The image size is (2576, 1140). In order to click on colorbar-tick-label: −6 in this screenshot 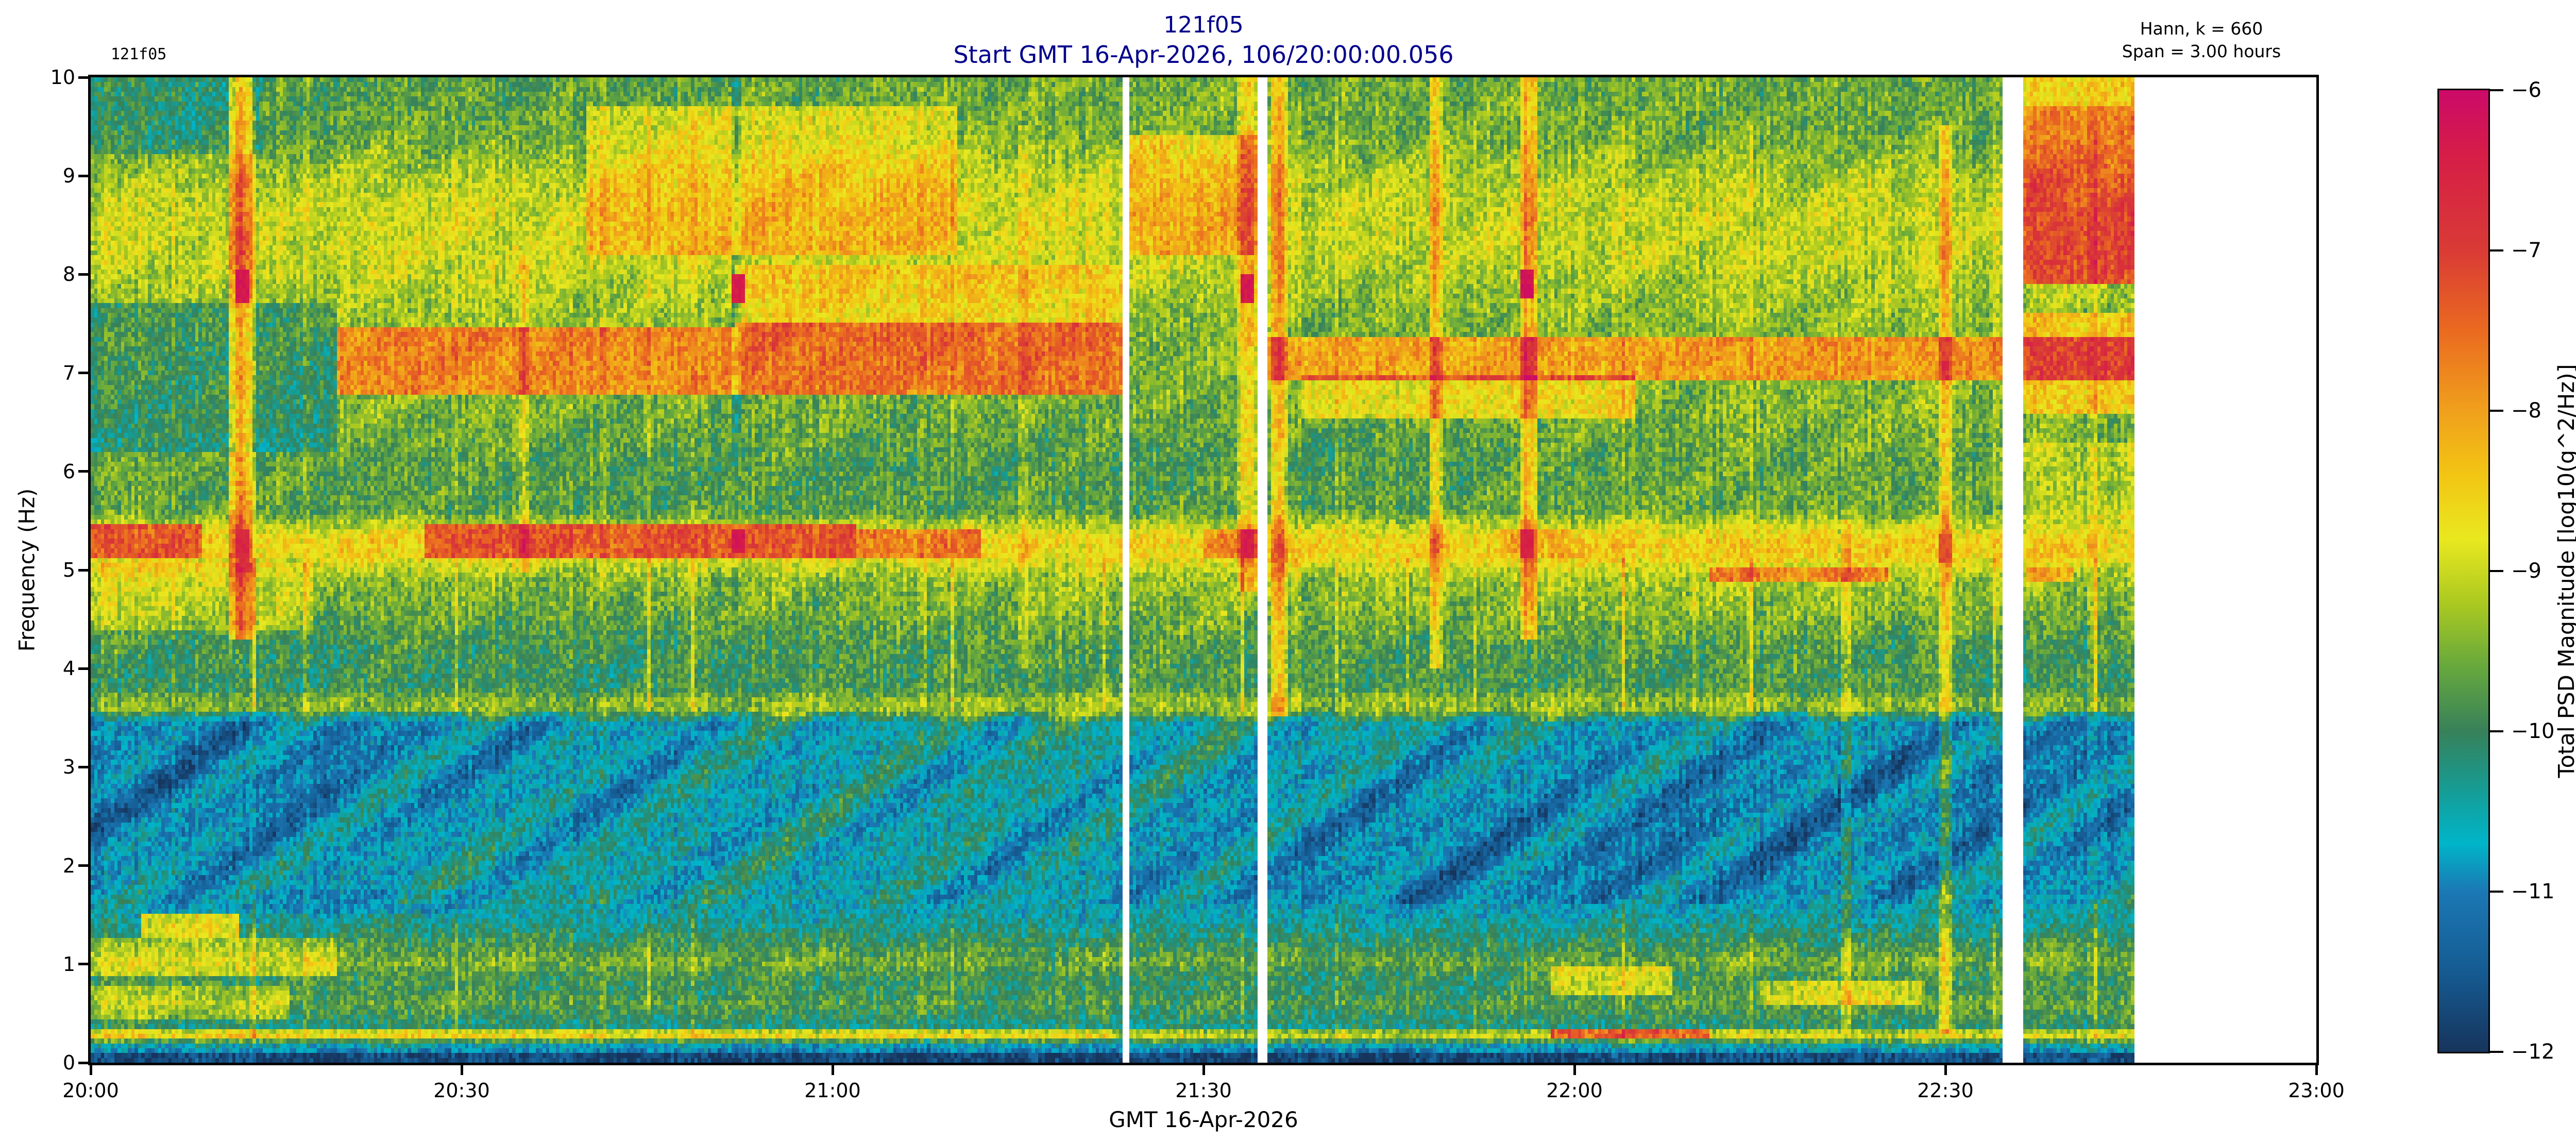, I will do `click(2526, 90)`.